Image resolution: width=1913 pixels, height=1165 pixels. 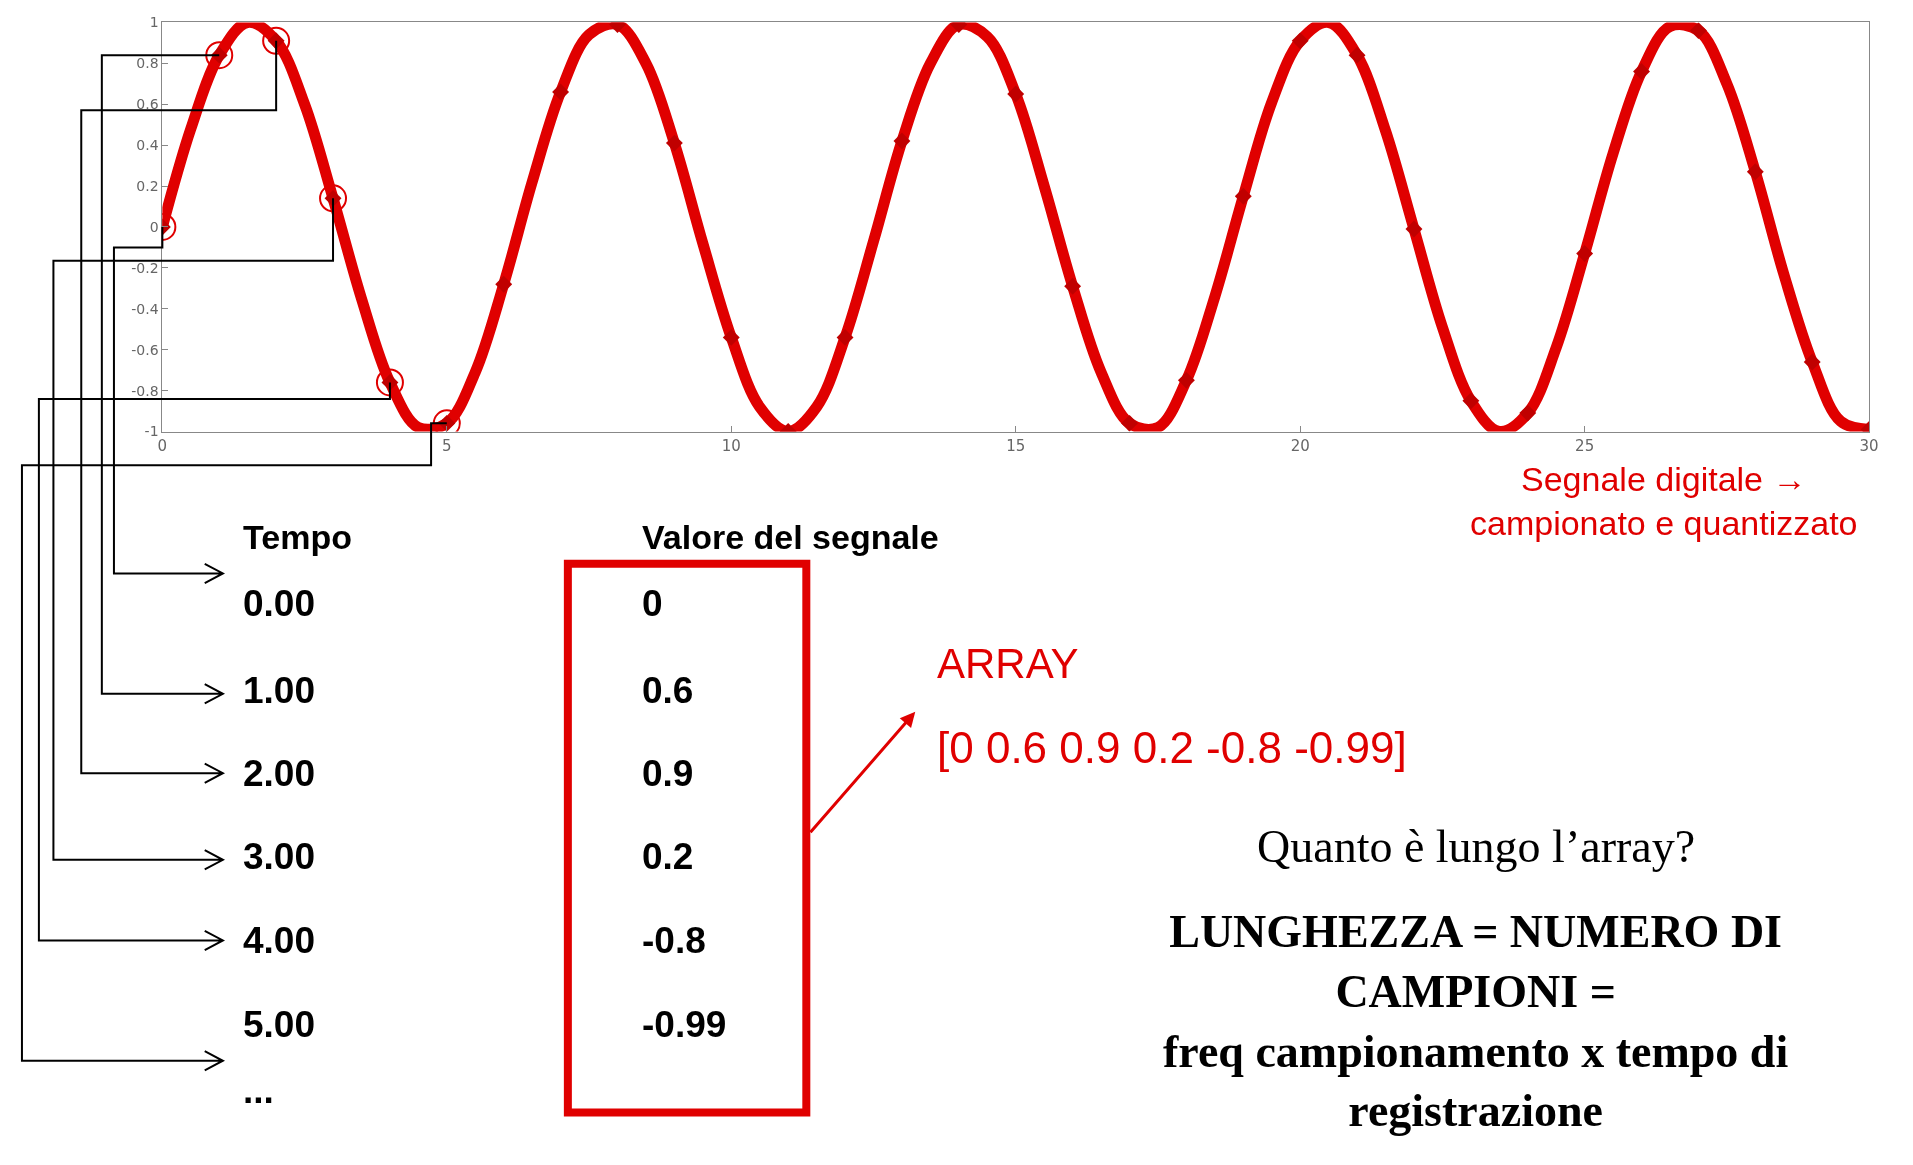 What do you see at coordinates (1008, 663) in the screenshot?
I see `text: ARRAY` at bounding box center [1008, 663].